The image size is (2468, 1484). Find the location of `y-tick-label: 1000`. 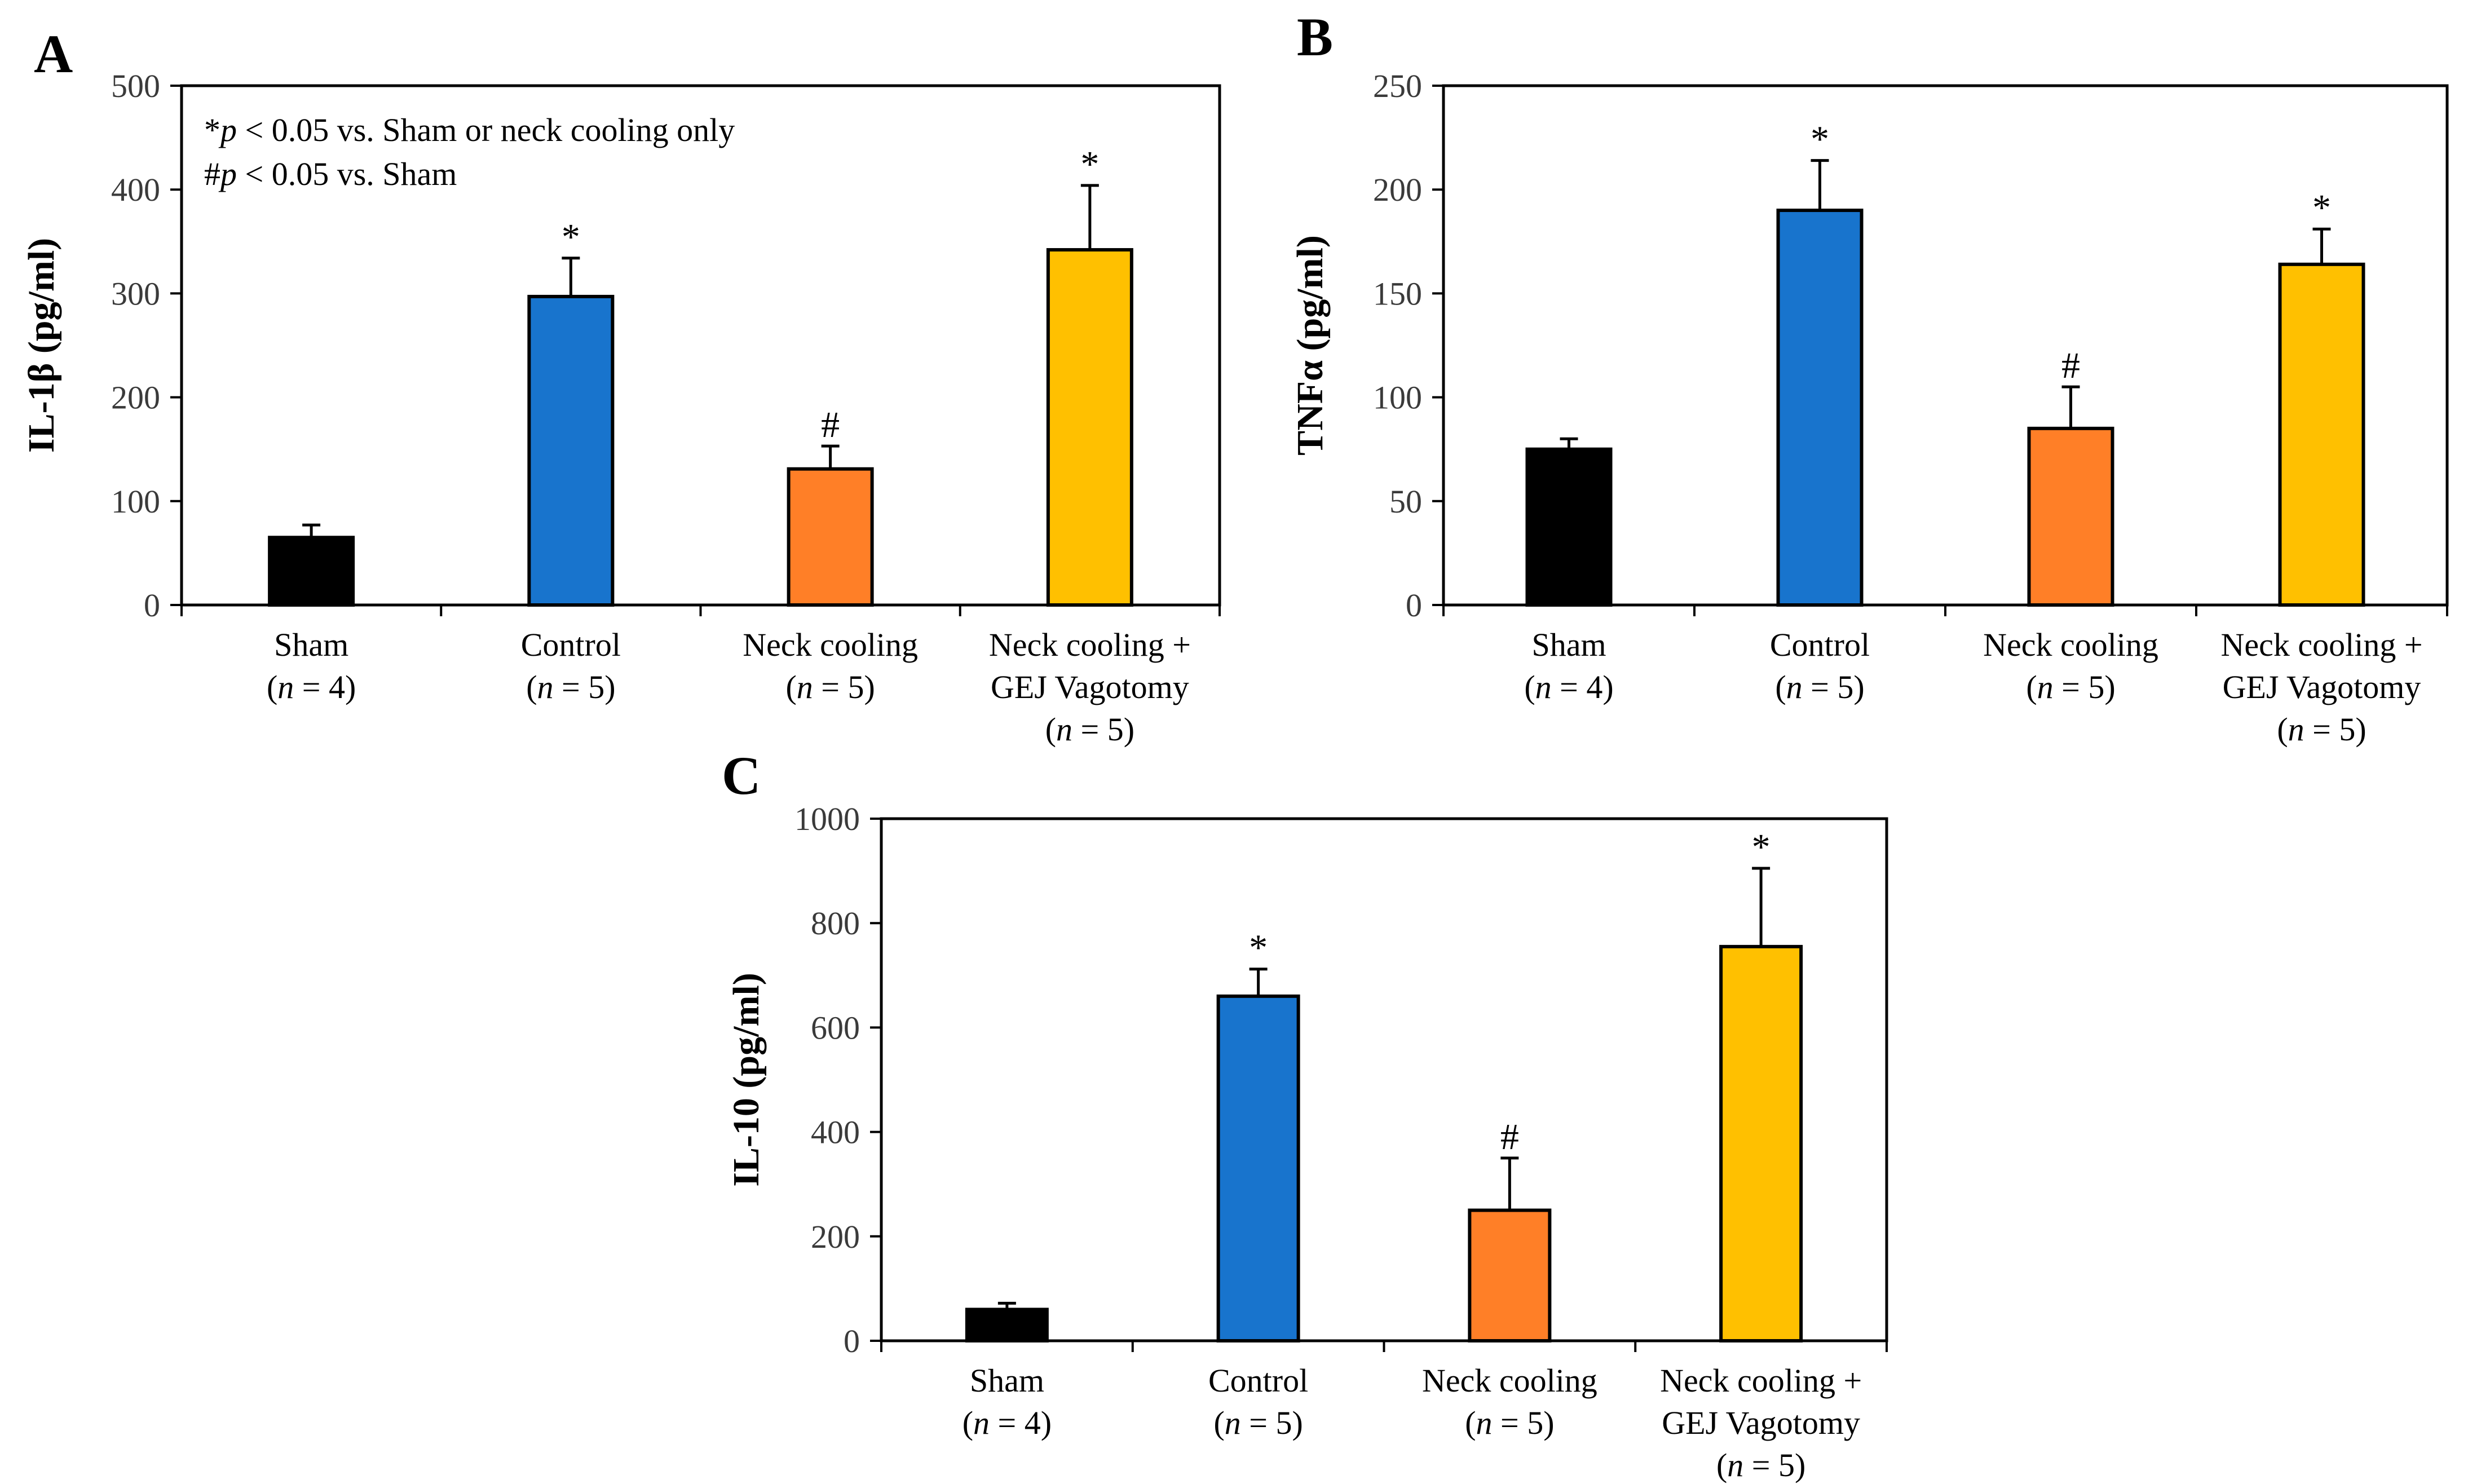

y-tick-label: 1000 is located at coordinates (827, 819).